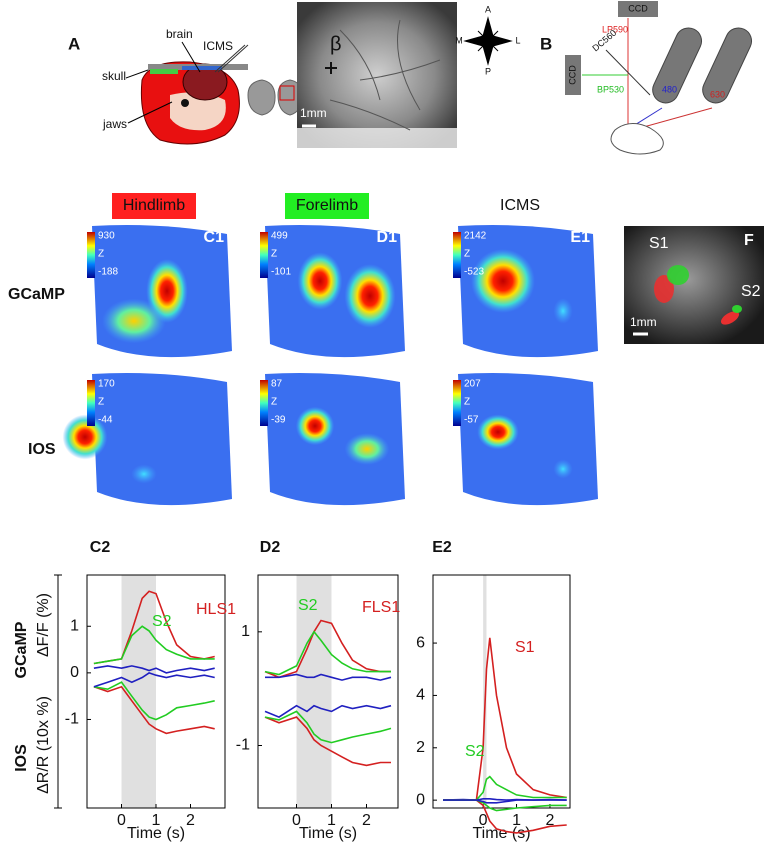  Describe the element at coordinates (164, 71) in the screenshot. I see `cement` at that location.